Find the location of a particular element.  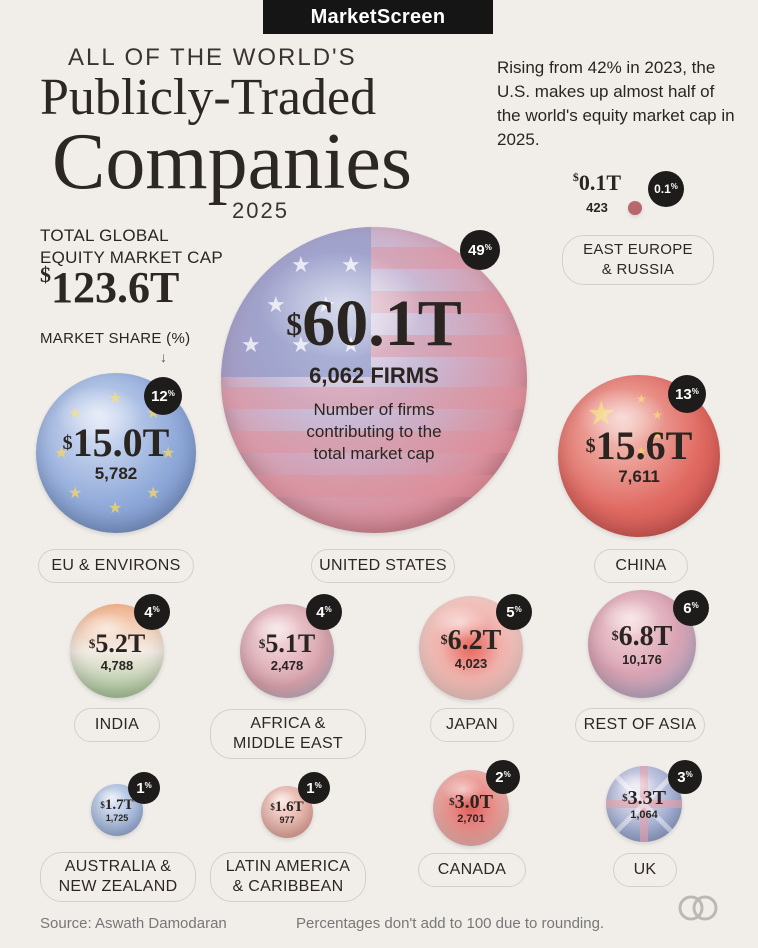

total-label: TOTAL GLOBAL EQUITY MARKET CAP is located at coordinates (131, 247).